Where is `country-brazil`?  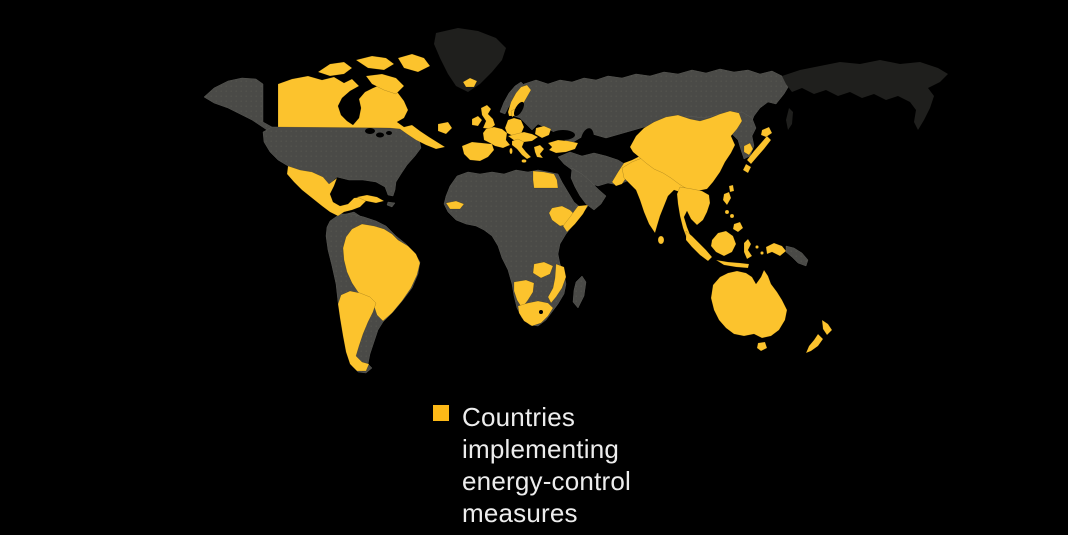 country-brazil is located at coordinates (381, 272).